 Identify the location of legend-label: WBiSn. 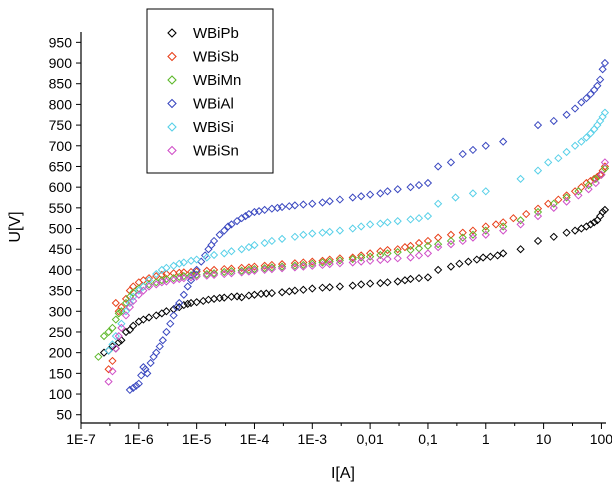
(216, 151).